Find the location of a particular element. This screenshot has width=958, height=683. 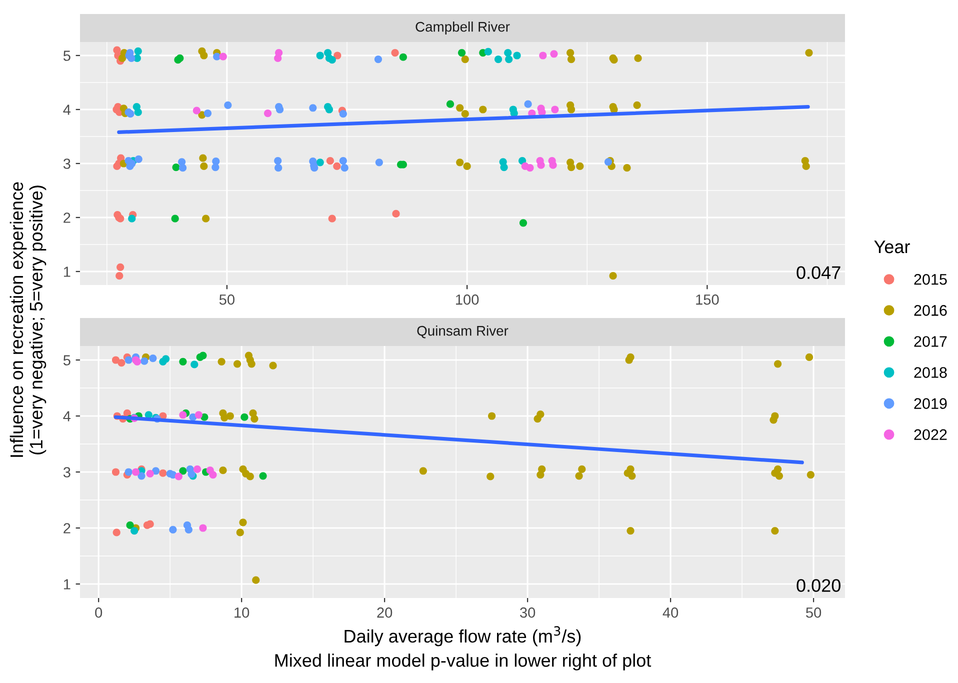

x-tick-label: 10 is located at coordinates (242, 612).